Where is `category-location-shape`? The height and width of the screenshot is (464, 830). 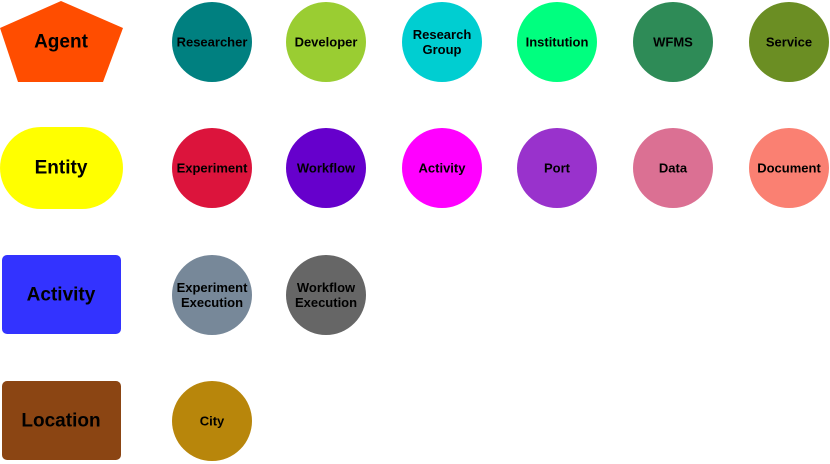
category-location-shape is located at coordinates (61, 420).